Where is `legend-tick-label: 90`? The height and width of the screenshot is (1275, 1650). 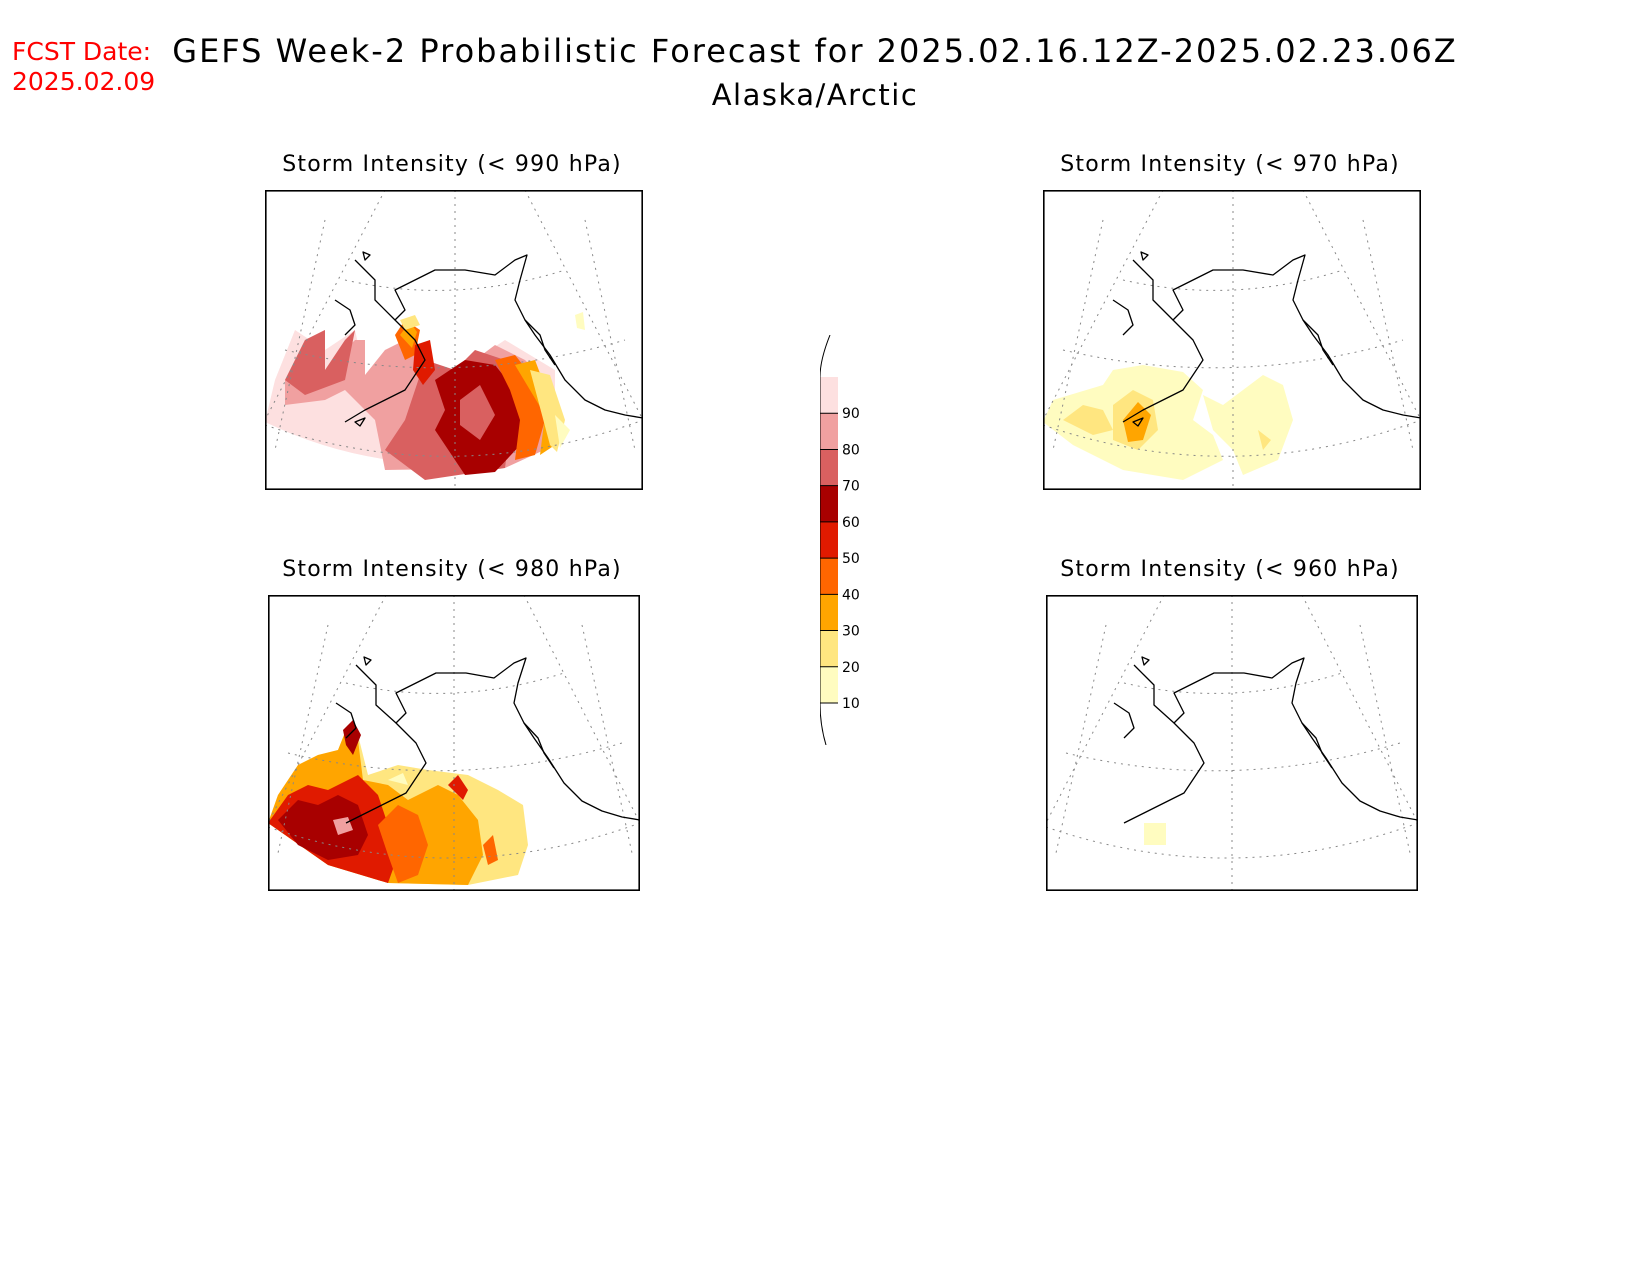
legend-tick-label: 90 is located at coordinates (851, 414).